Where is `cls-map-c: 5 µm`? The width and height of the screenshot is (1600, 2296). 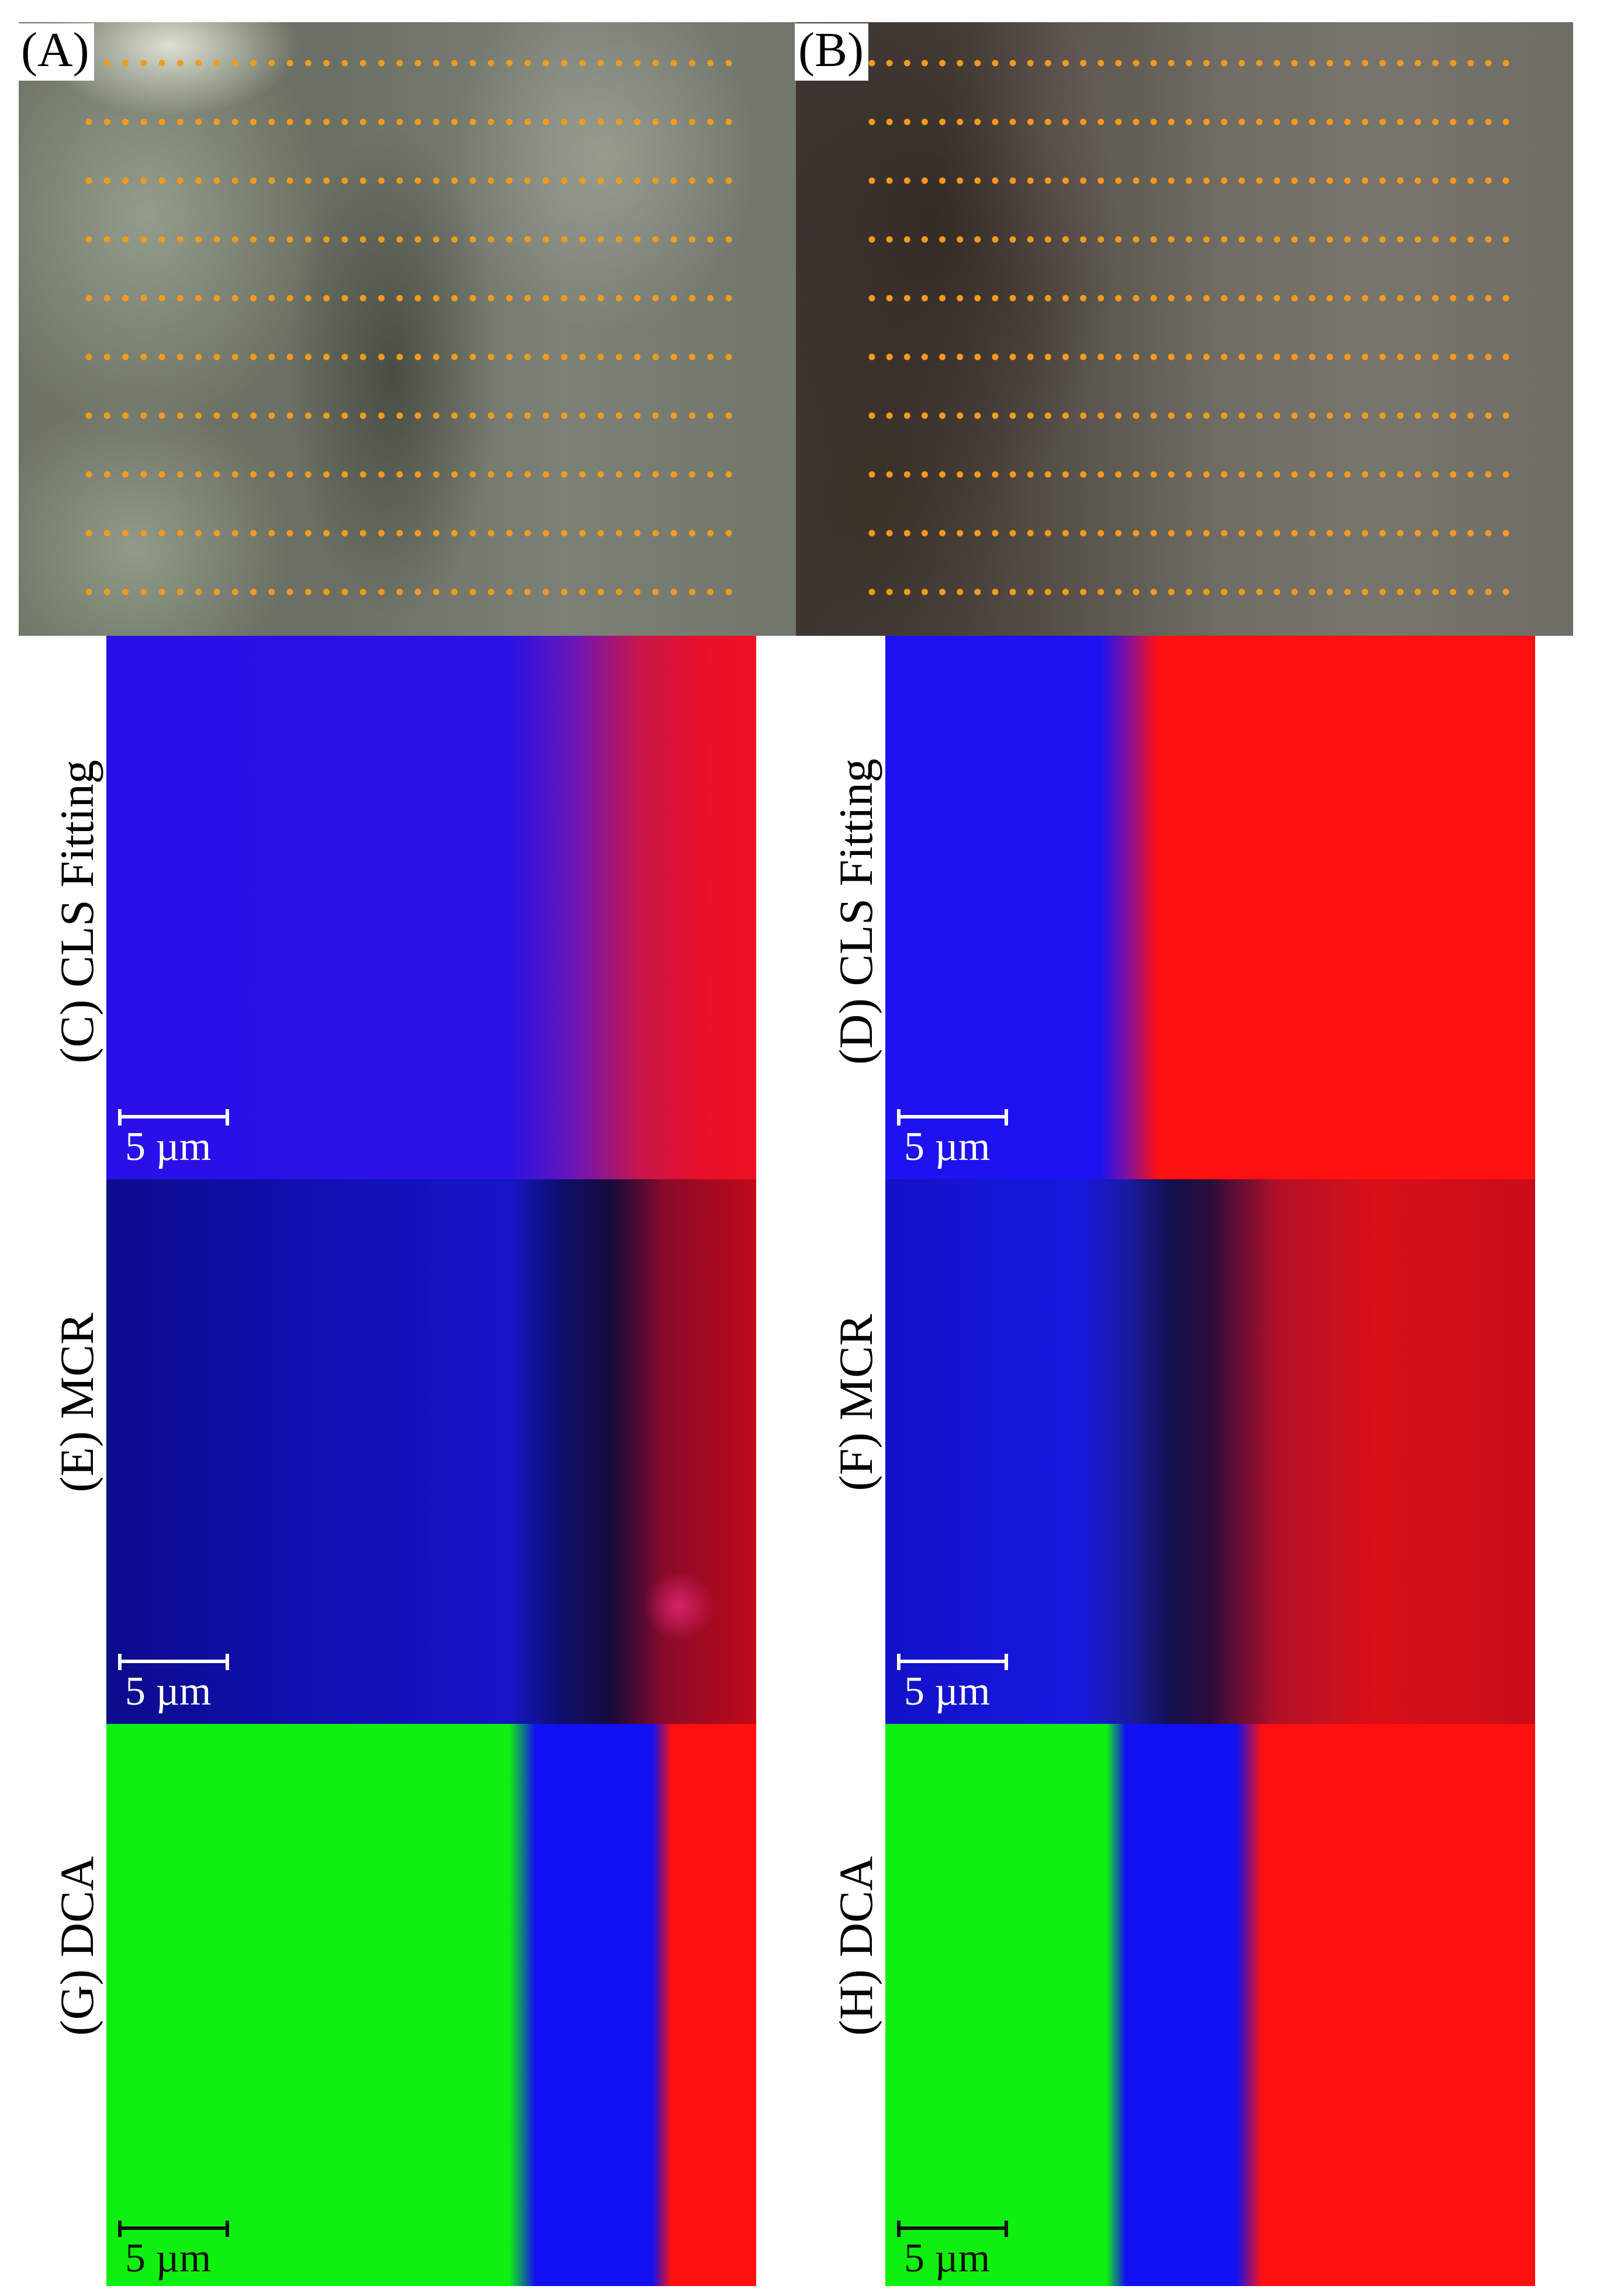
cls-map-c: 5 µm is located at coordinates (431, 907).